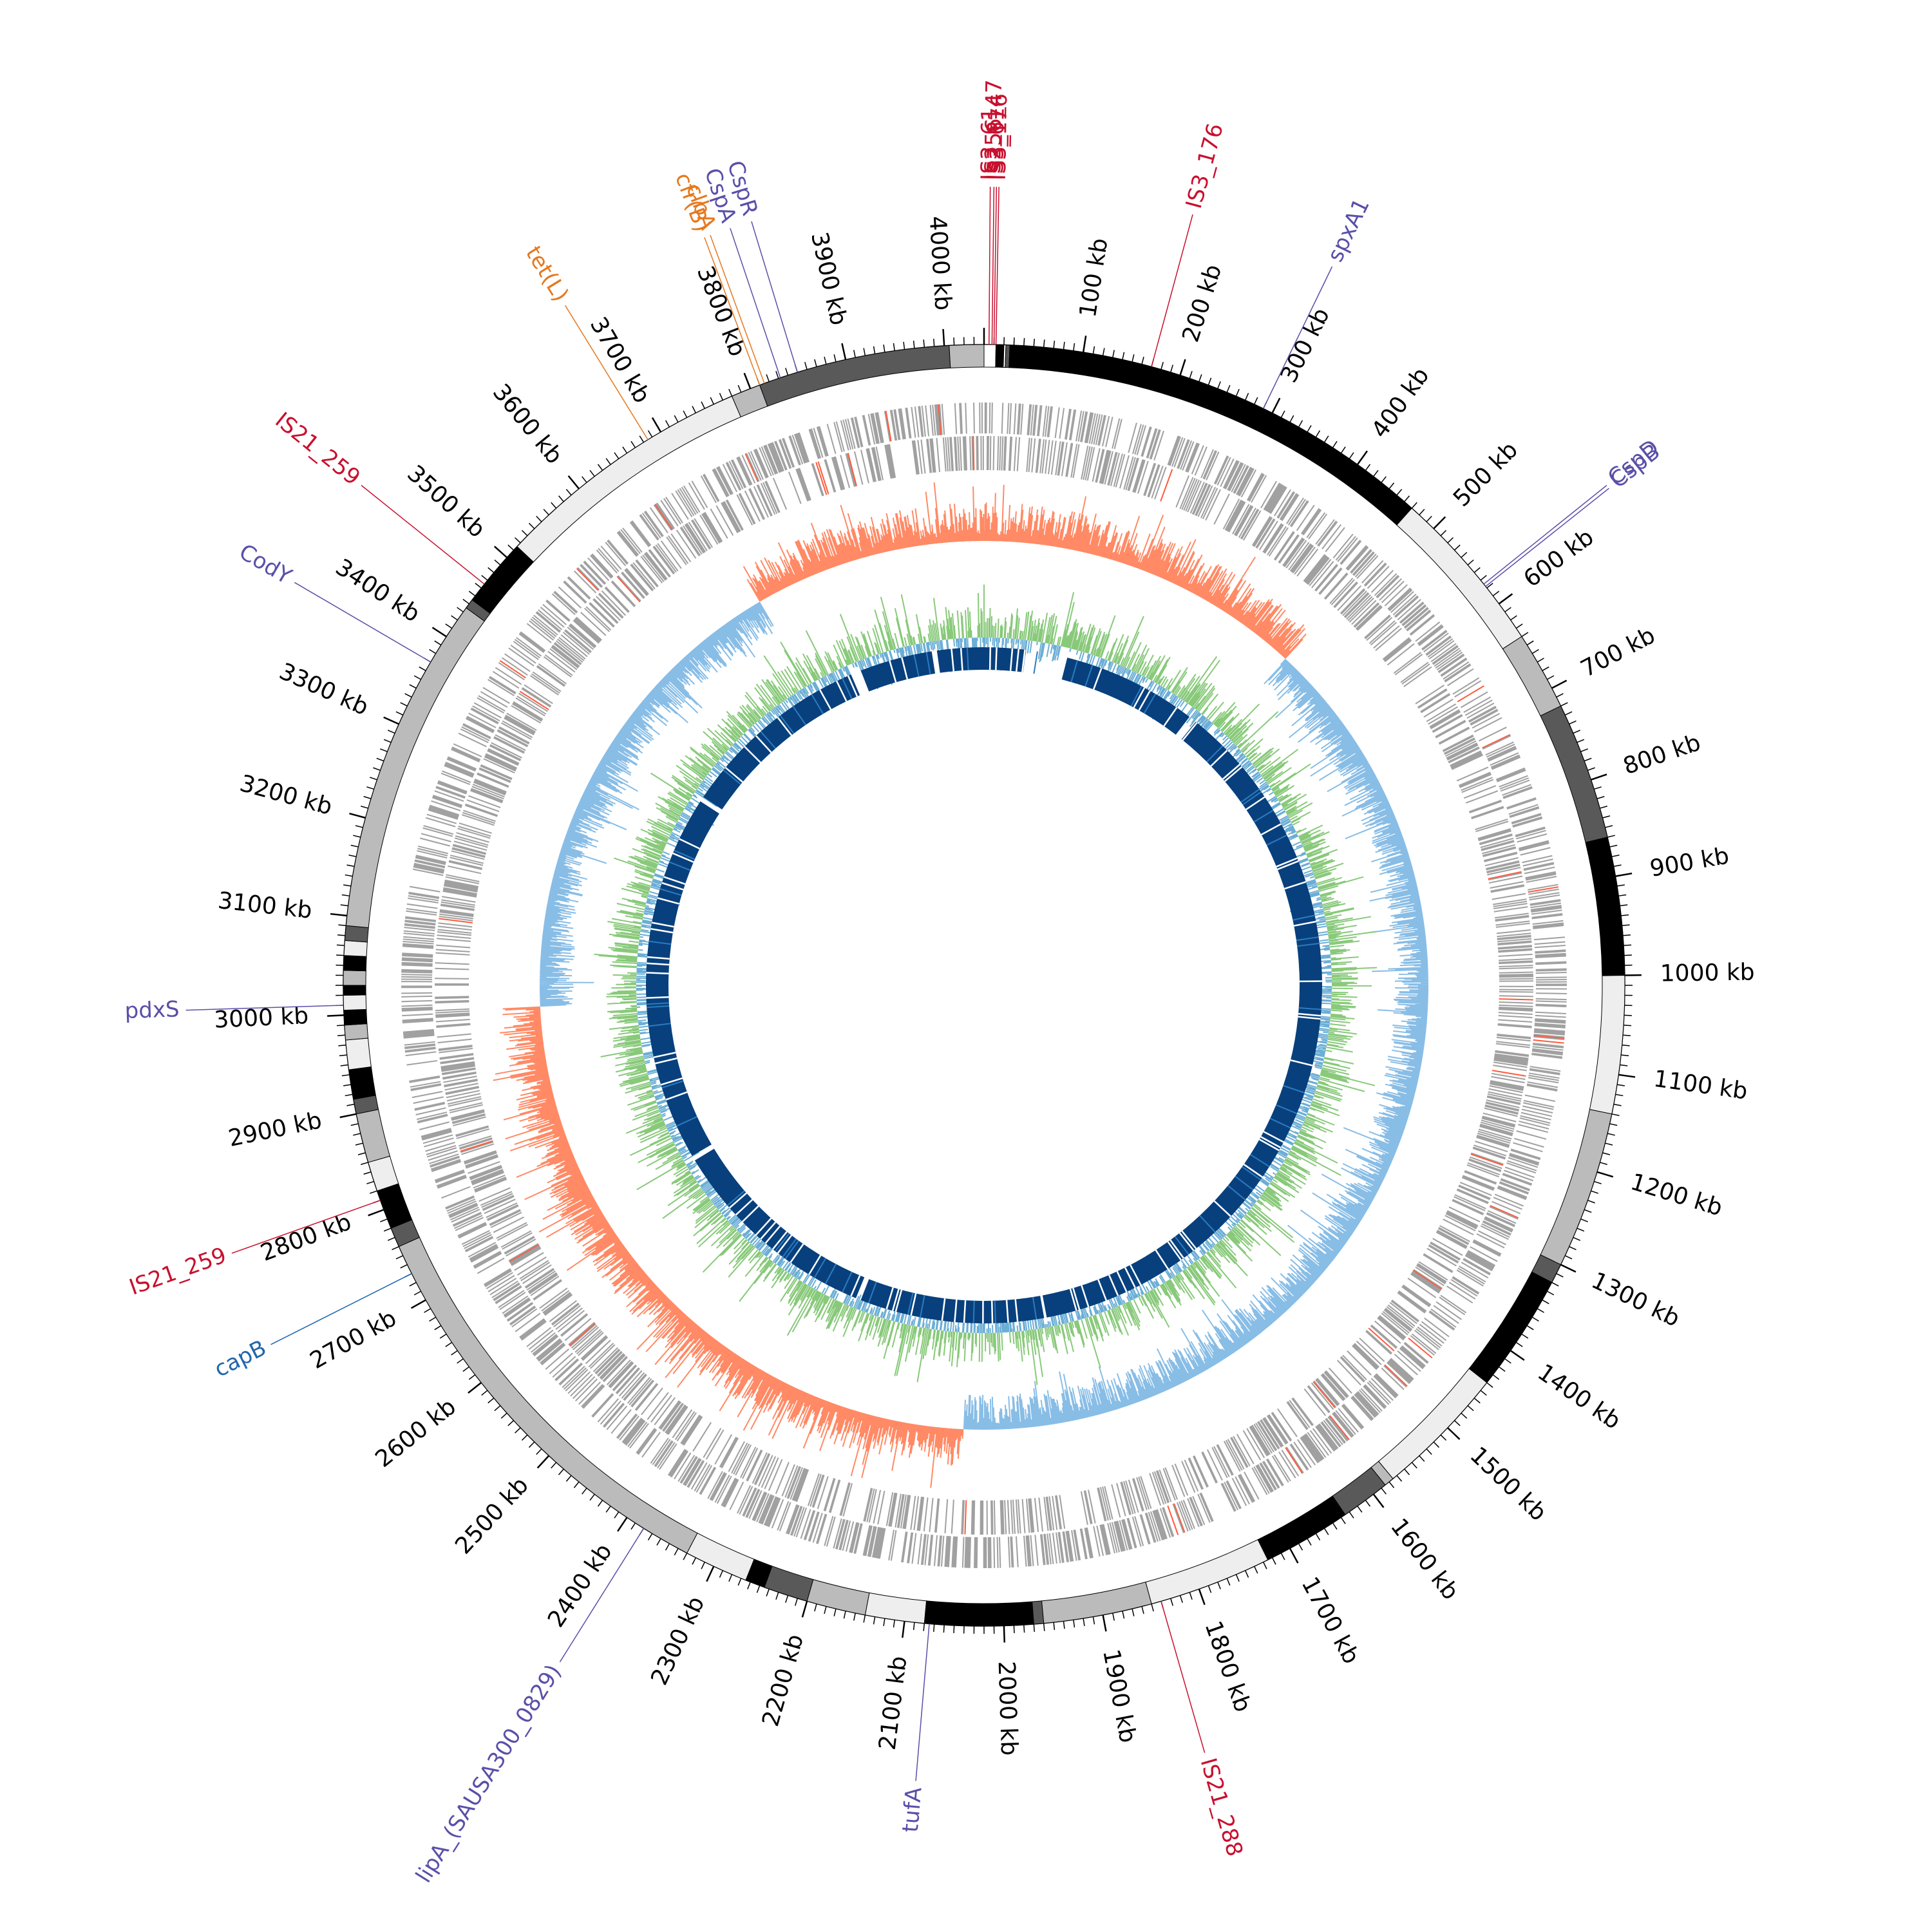 Image resolution: width=1932 pixels, height=1932 pixels. I want to click on contig-segment, so click(356, 934).